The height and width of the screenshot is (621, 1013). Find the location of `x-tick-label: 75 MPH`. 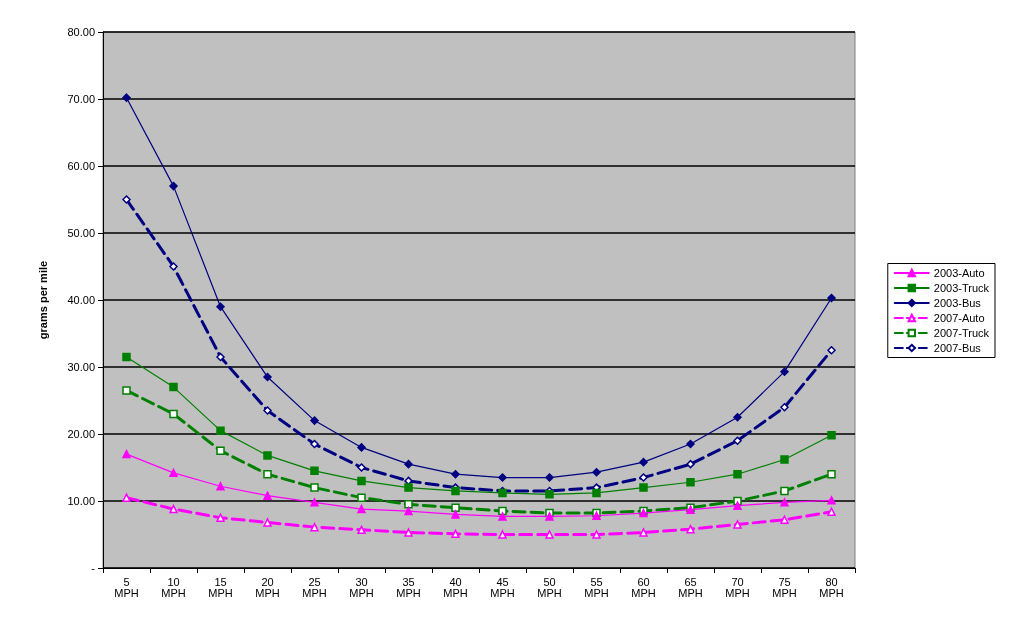

x-tick-label: 75 MPH is located at coordinates (784, 587).